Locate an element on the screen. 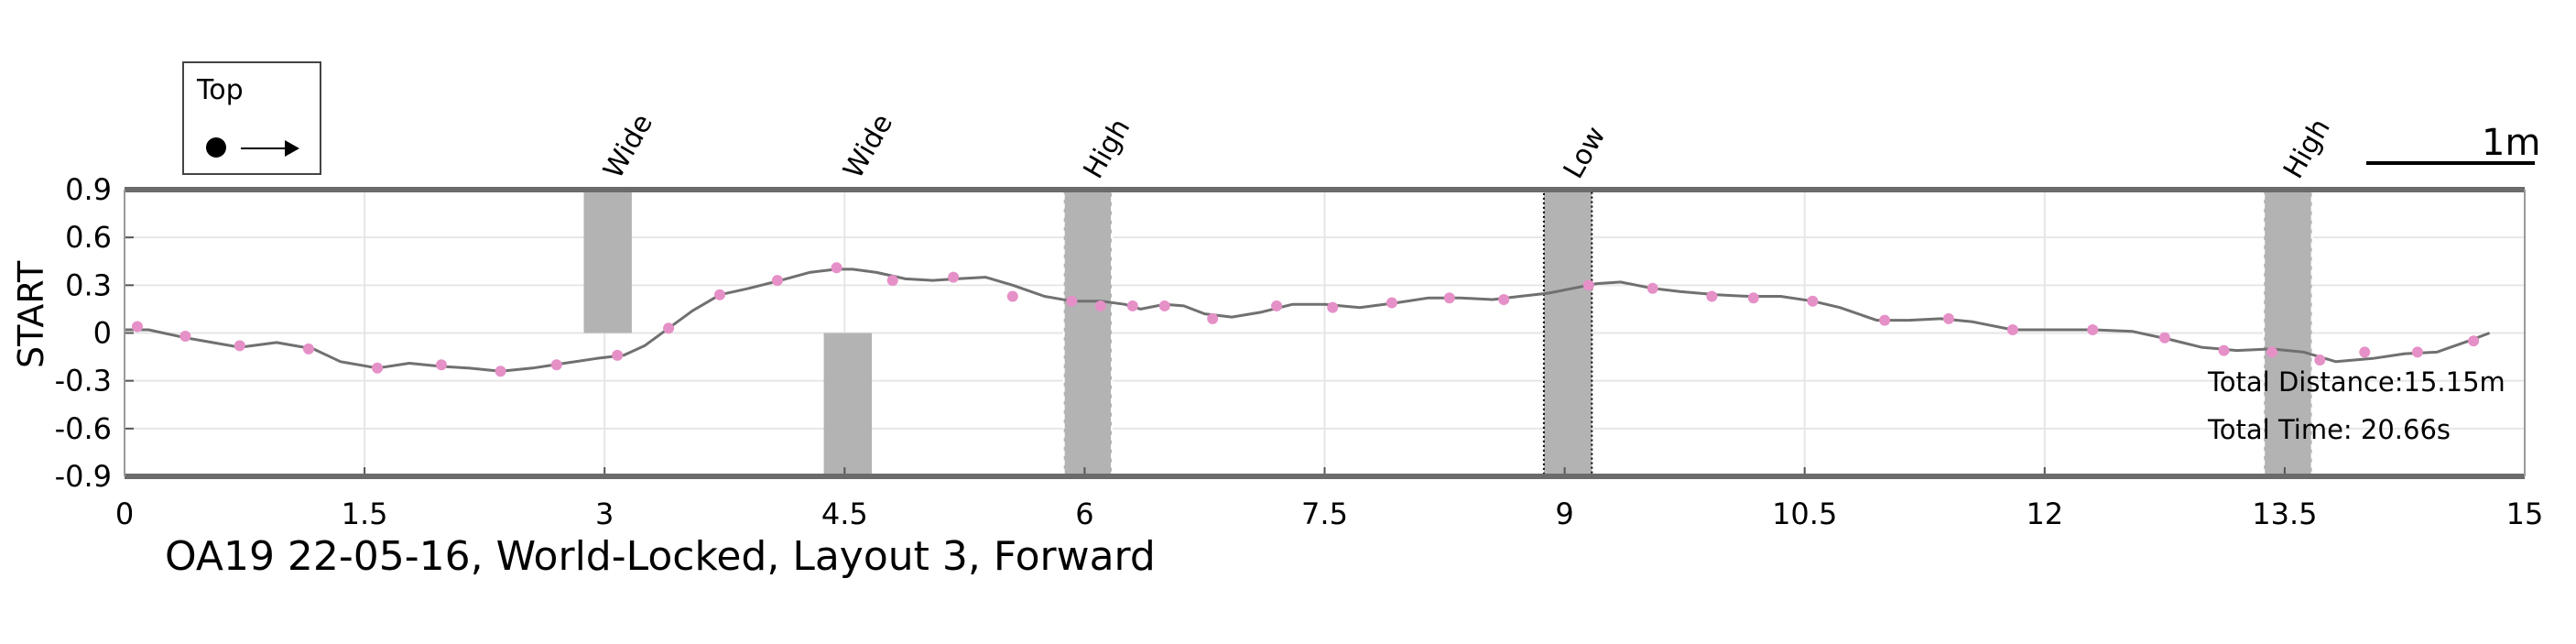  legend: Top is located at coordinates (251, 118).